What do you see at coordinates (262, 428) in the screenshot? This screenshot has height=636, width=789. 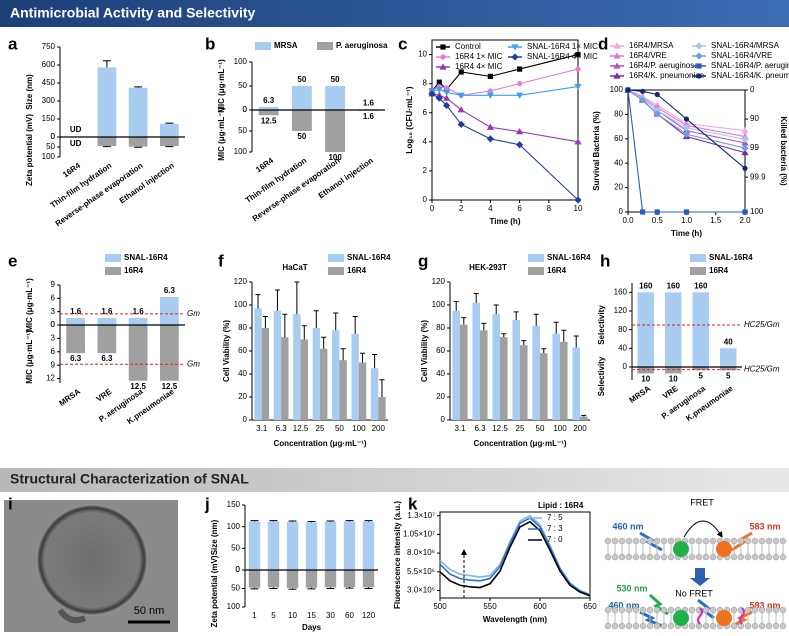 I see `x-tick-label: 3.1` at bounding box center [262, 428].